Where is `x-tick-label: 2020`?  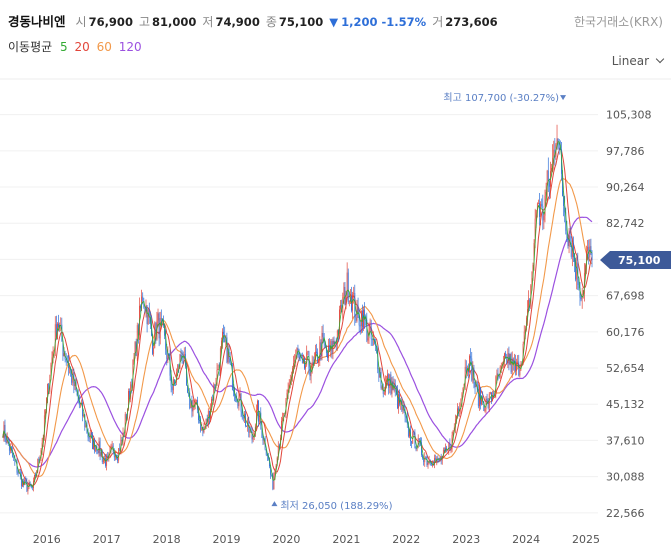 x-tick-label: 2020 is located at coordinates (286, 539).